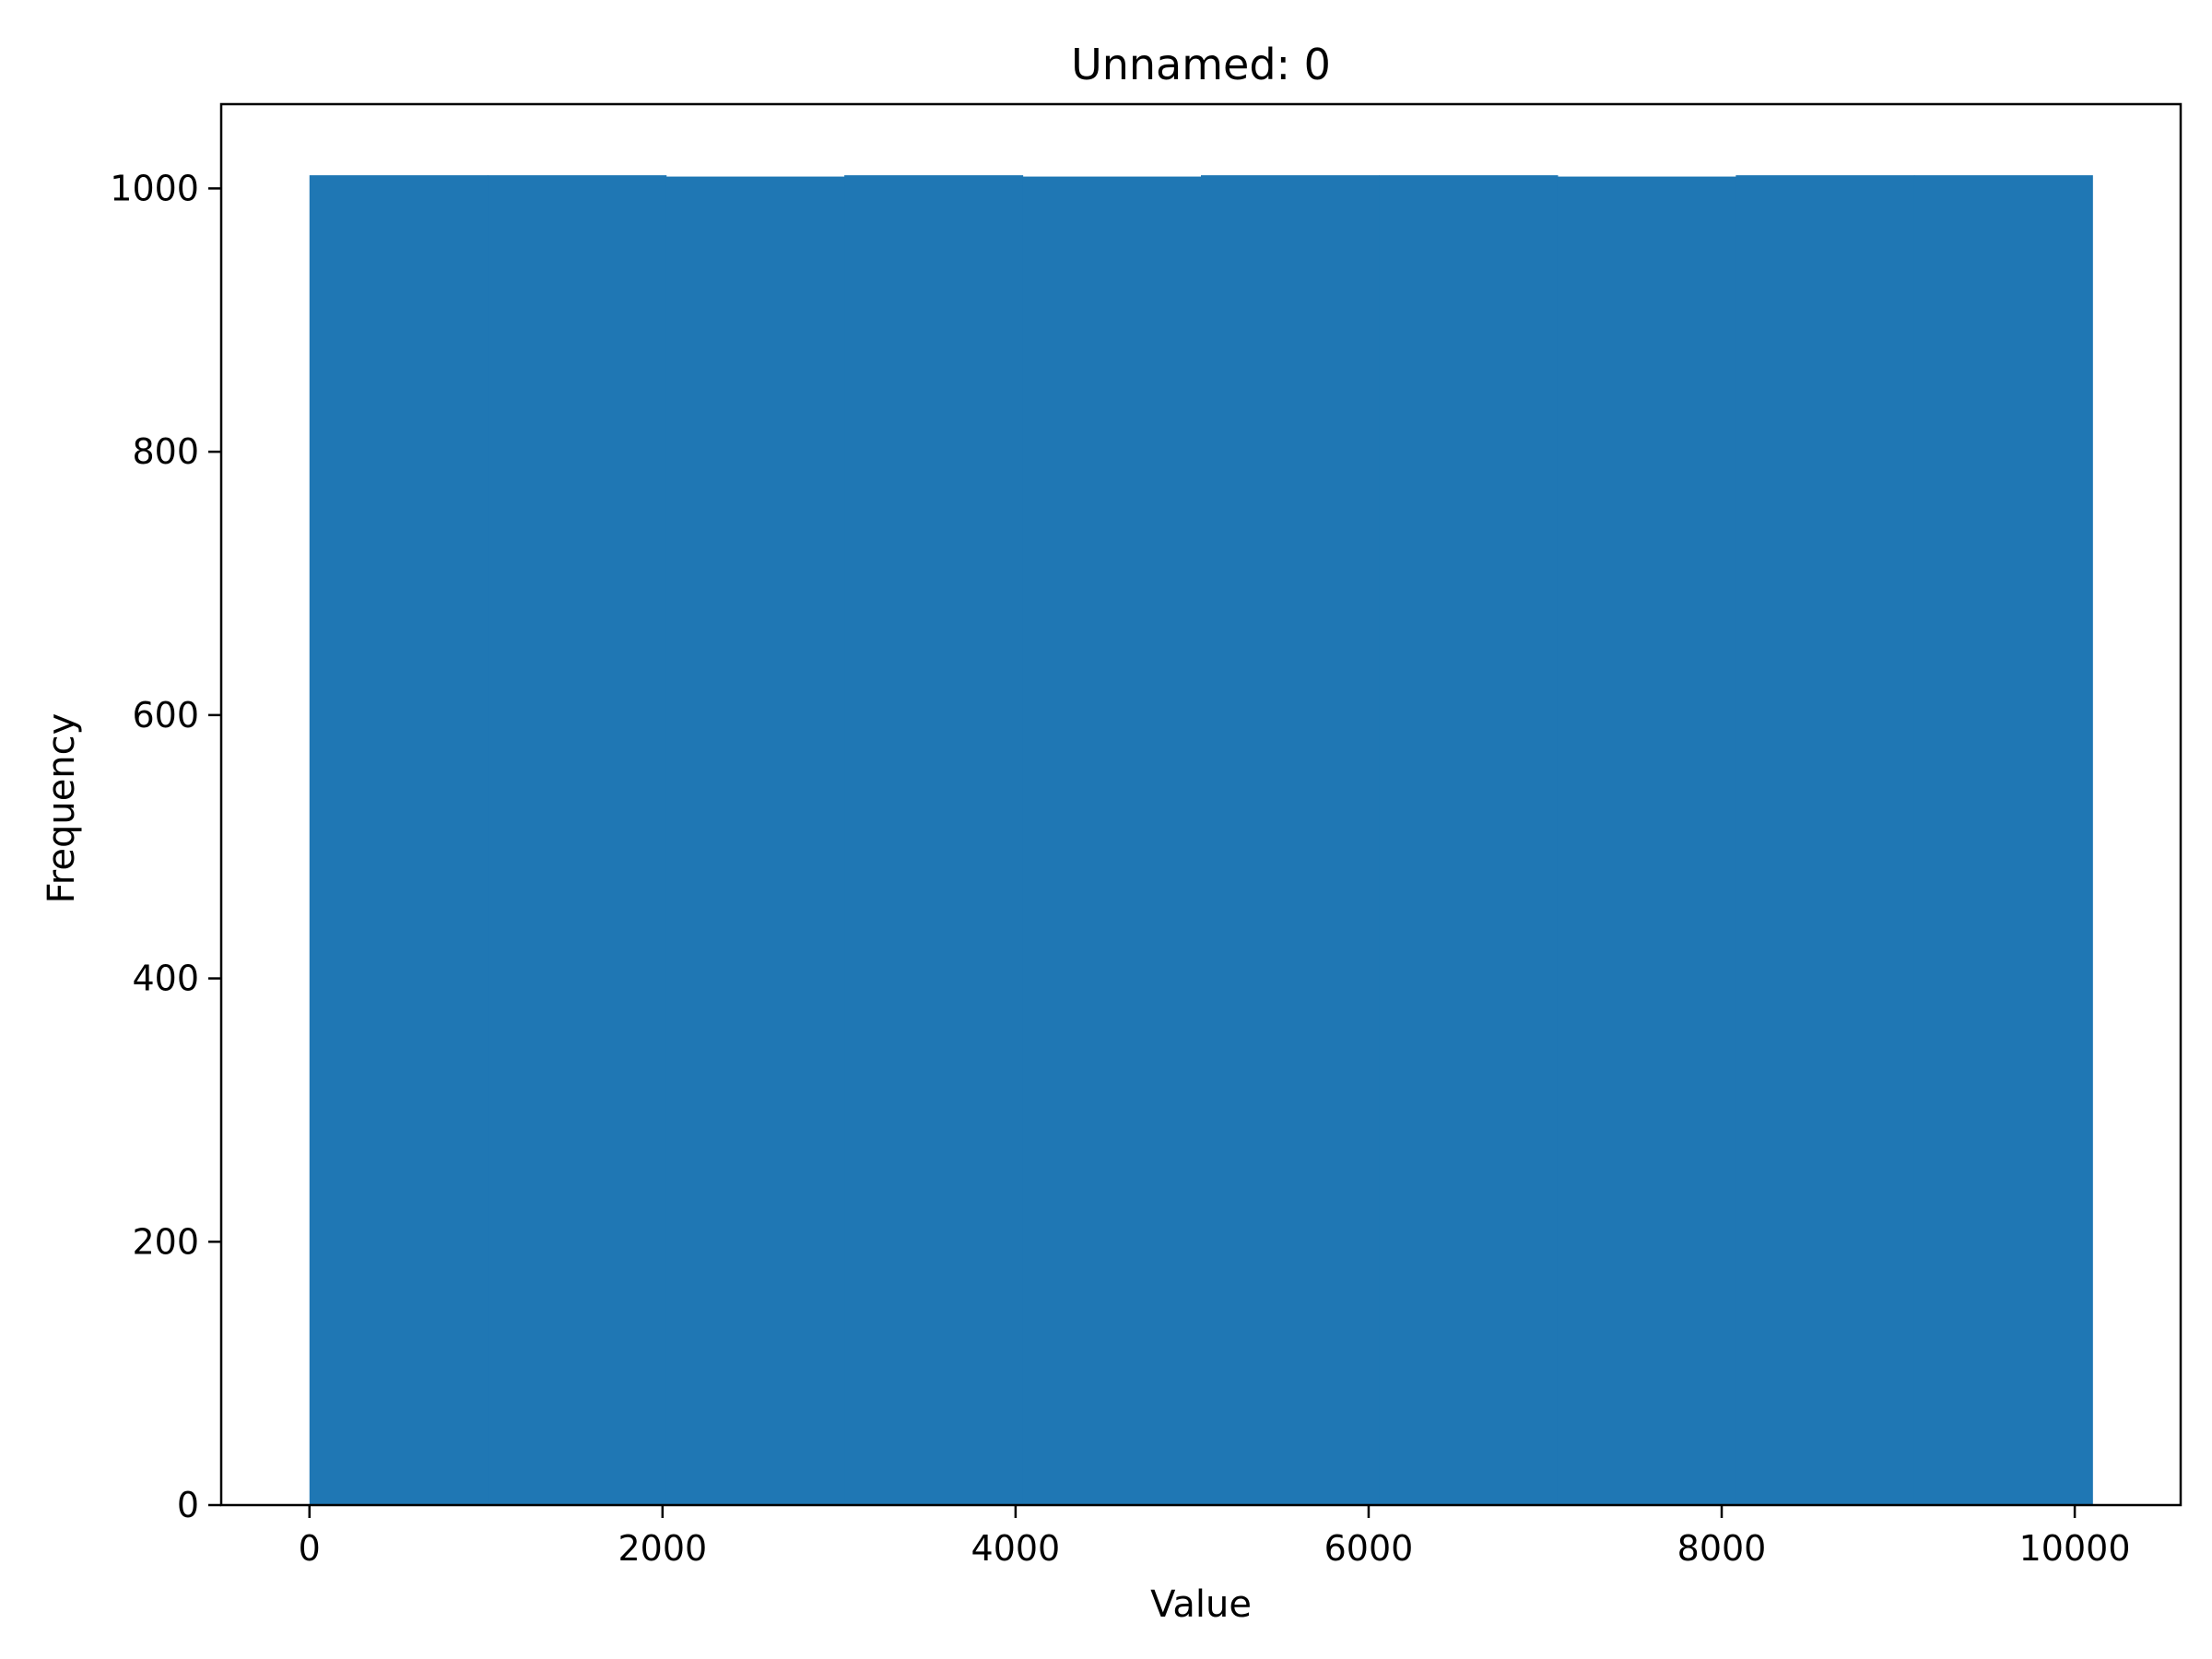  What do you see at coordinates (310, 1548) in the screenshot?
I see `x-tick-label: 0` at bounding box center [310, 1548].